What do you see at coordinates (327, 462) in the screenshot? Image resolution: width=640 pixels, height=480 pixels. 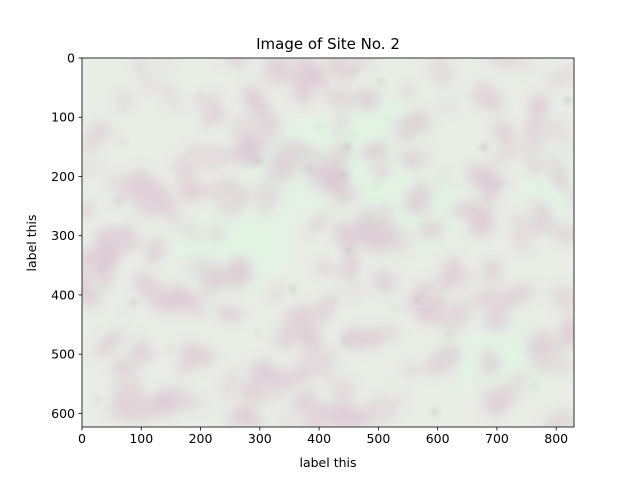 I see `x-axis-label: label this` at bounding box center [327, 462].